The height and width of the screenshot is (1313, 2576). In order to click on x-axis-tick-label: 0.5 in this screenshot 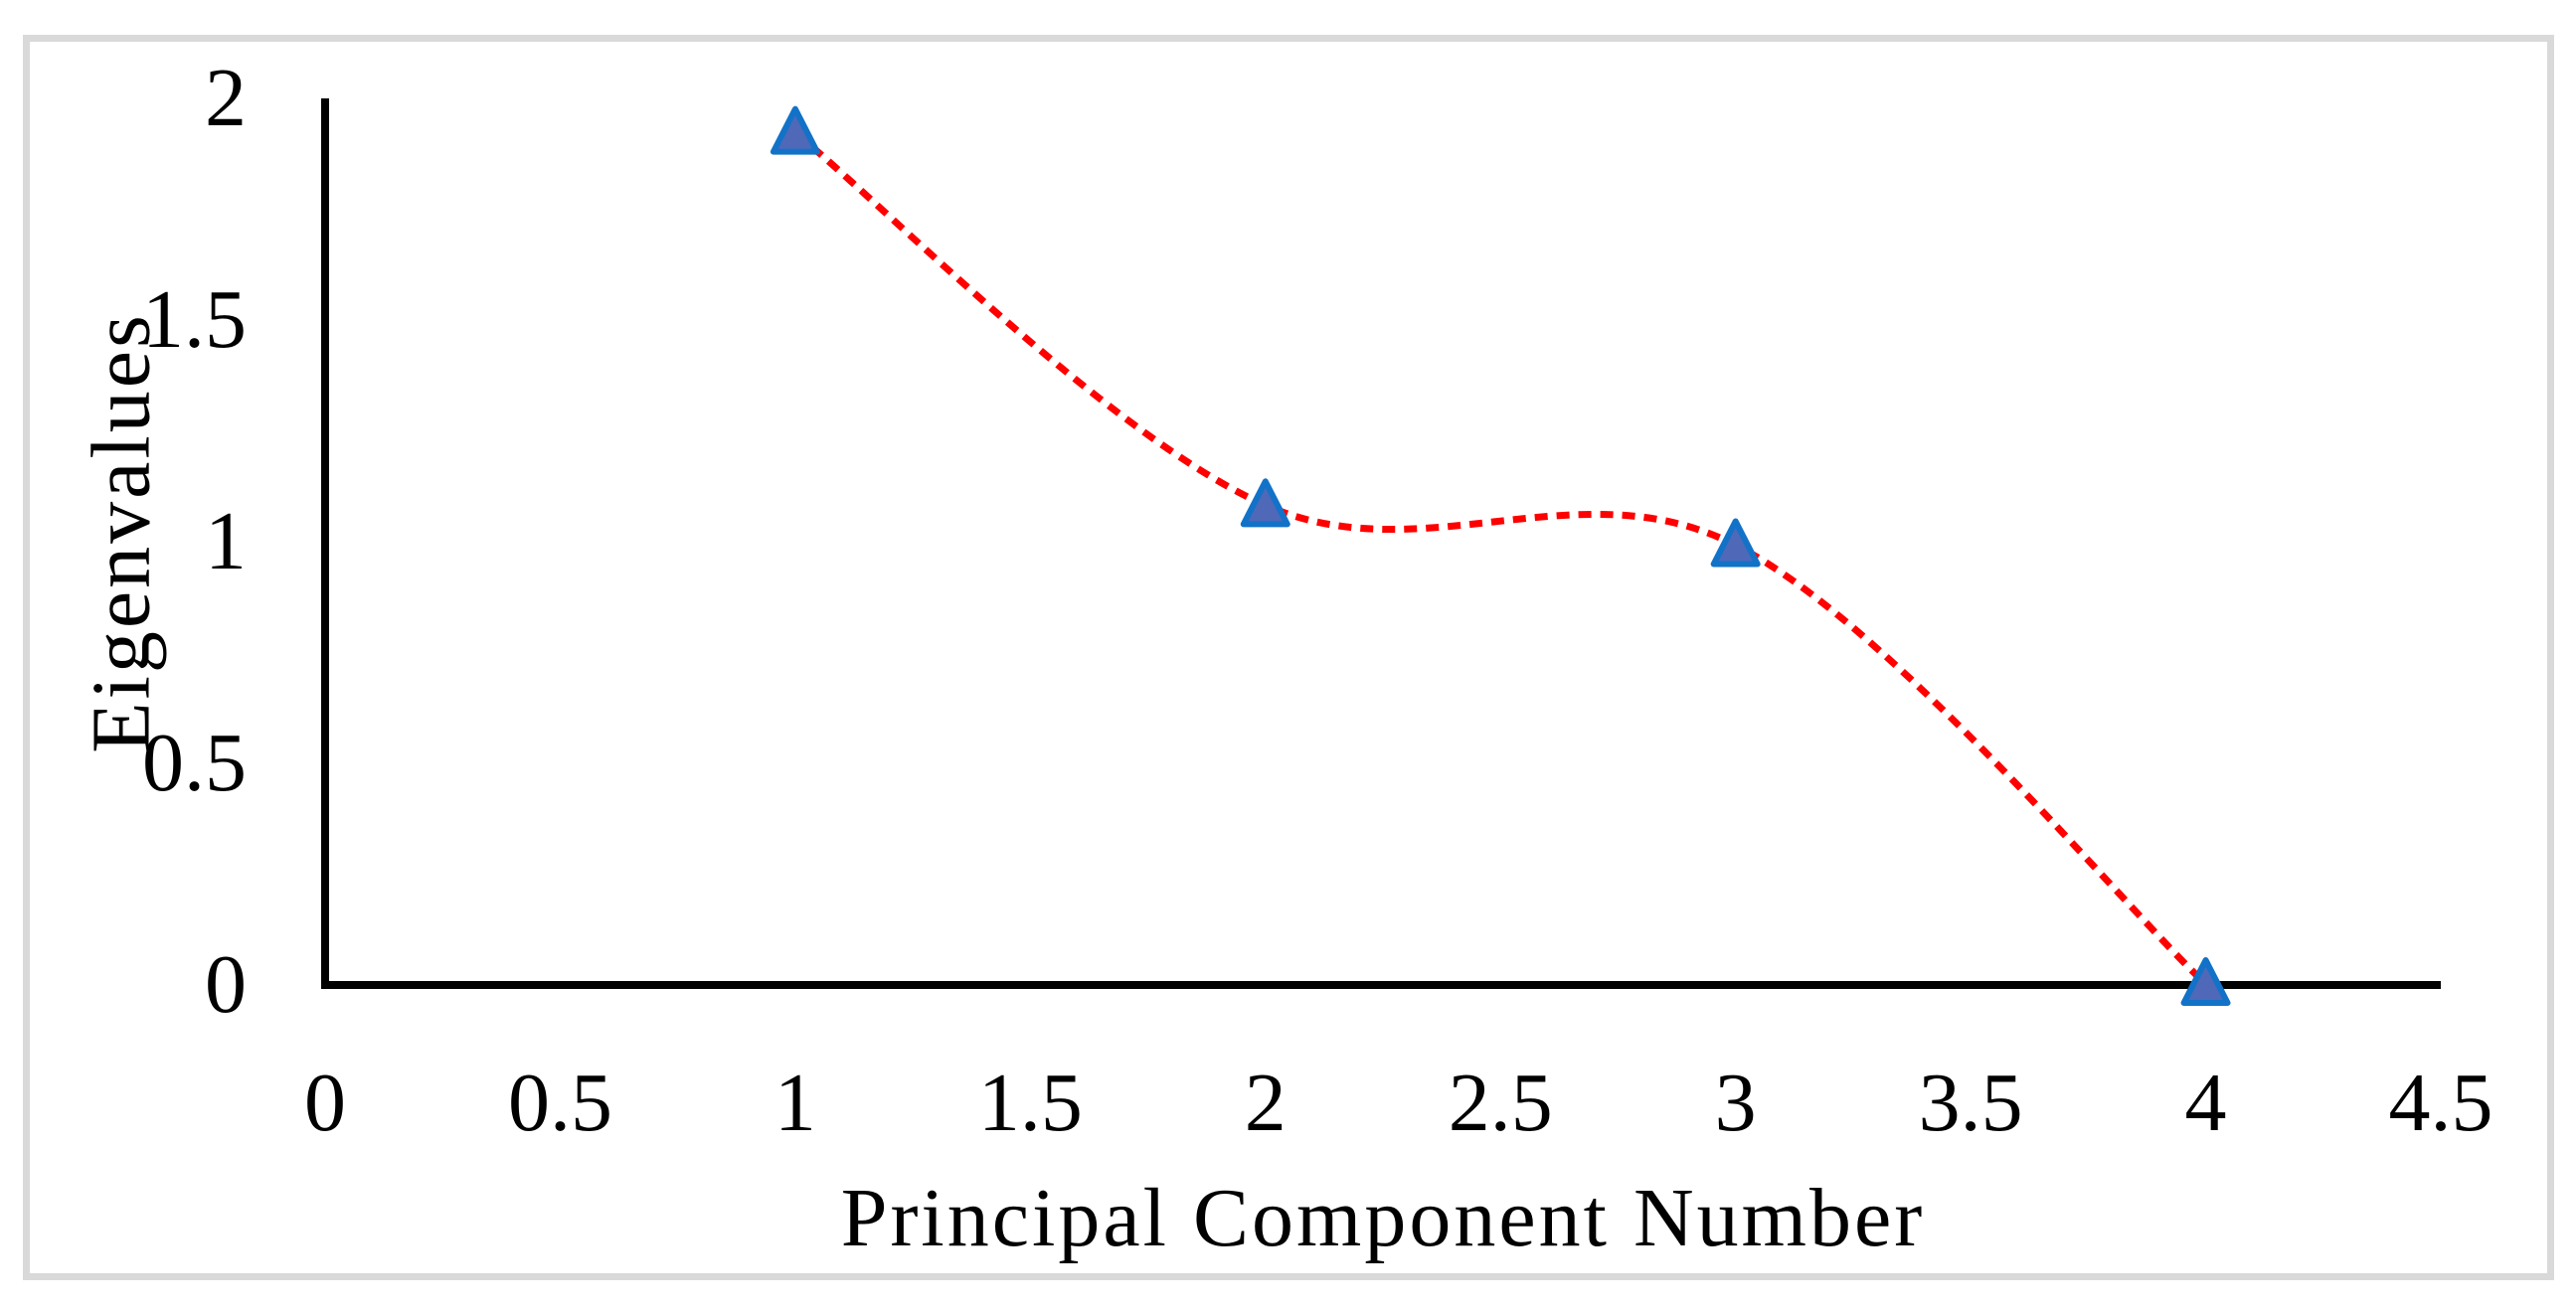, I will do `click(560, 1103)`.